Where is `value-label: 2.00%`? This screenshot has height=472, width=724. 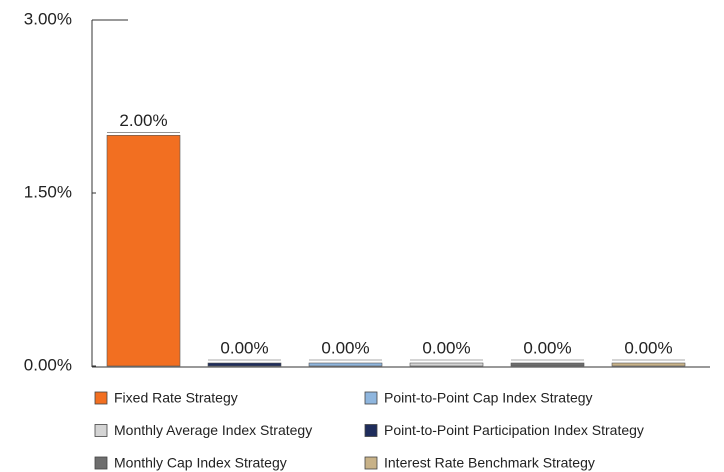 value-label: 2.00% is located at coordinates (143, 120).